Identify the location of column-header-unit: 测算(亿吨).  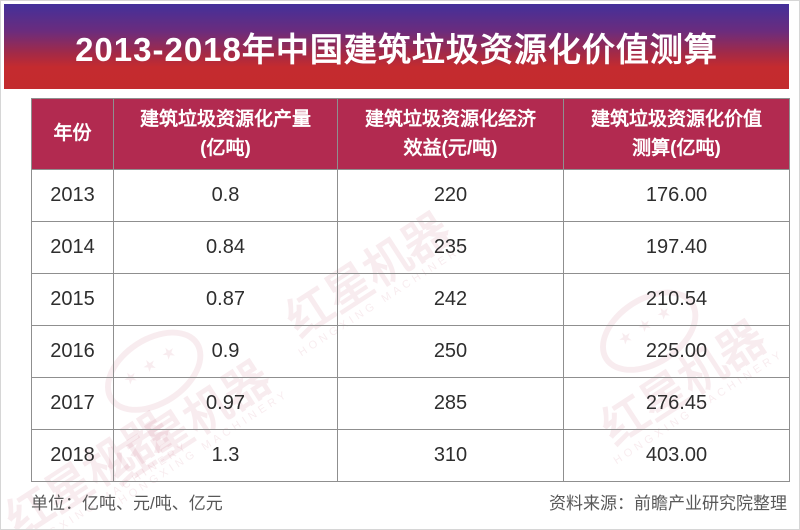
(676, 148).